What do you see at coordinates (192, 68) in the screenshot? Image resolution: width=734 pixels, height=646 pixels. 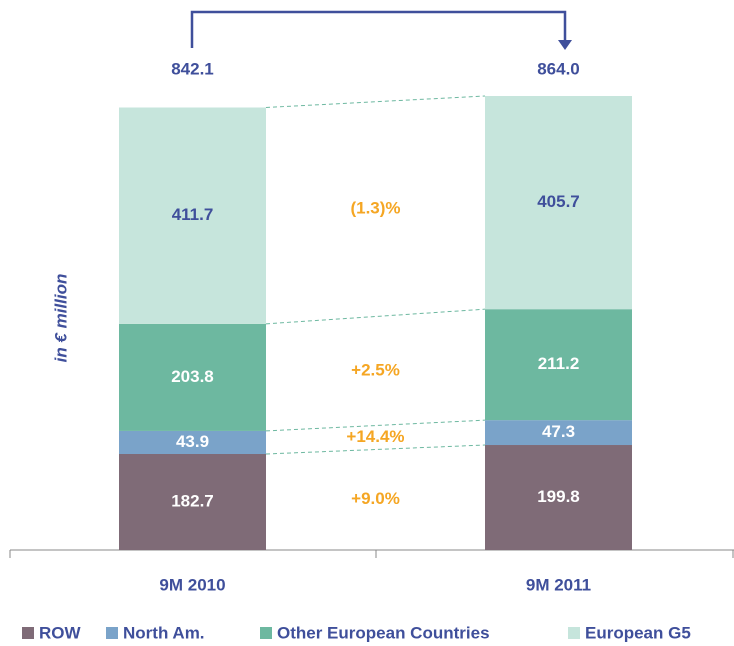 I see `total-label: 842.1` at bounding box center [192, 68].